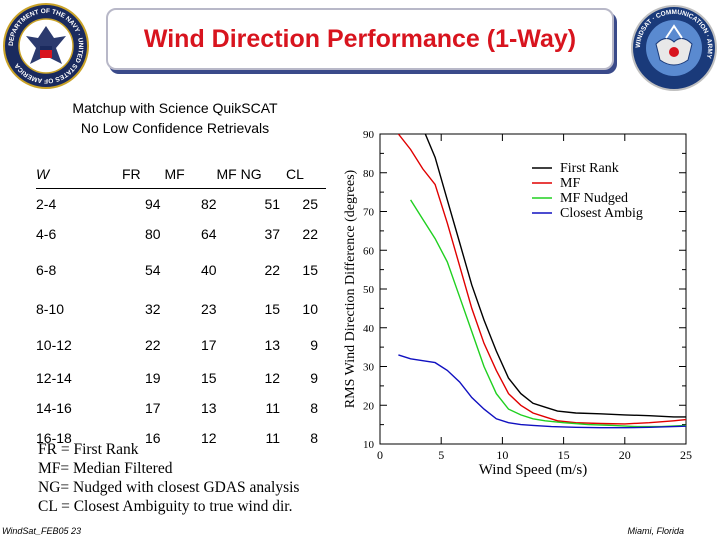  What do you see at coordinates (369, 329) in the screenshot?
I see `y-tick-label: 40` at bounding box center [369, 329].